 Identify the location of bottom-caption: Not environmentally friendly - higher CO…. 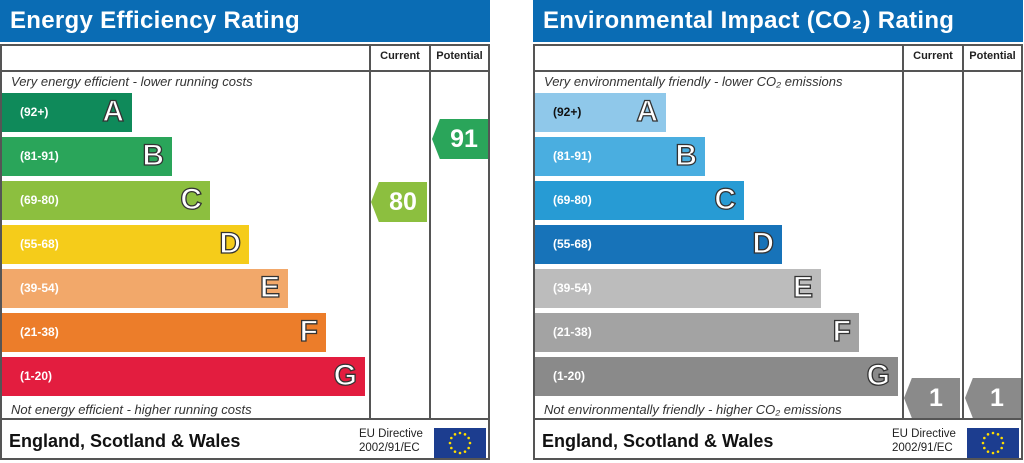
(693, 409).